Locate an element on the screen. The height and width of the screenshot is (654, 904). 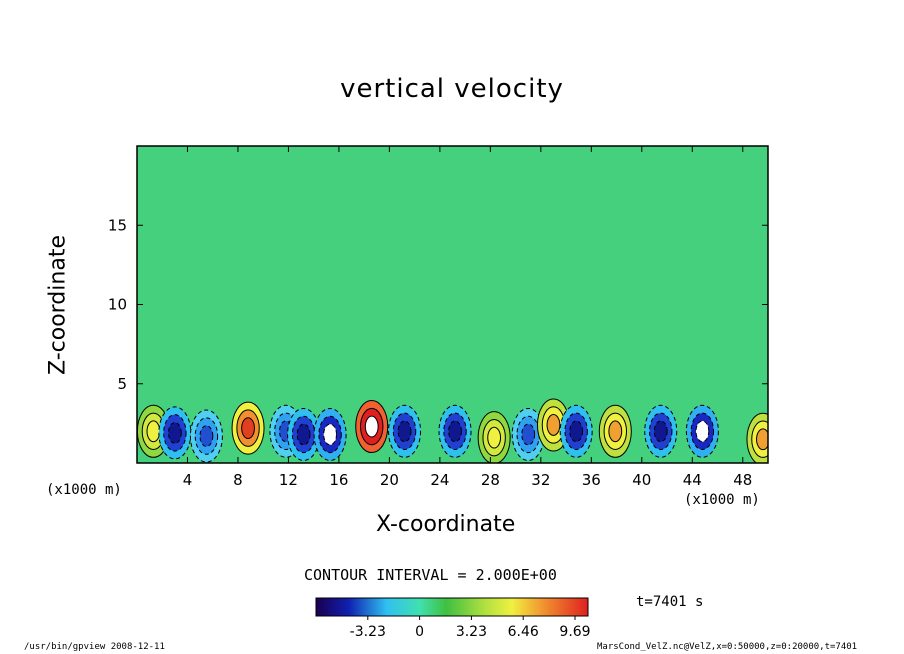
y-tick-label: 10 is located at coordinates (117, 305).